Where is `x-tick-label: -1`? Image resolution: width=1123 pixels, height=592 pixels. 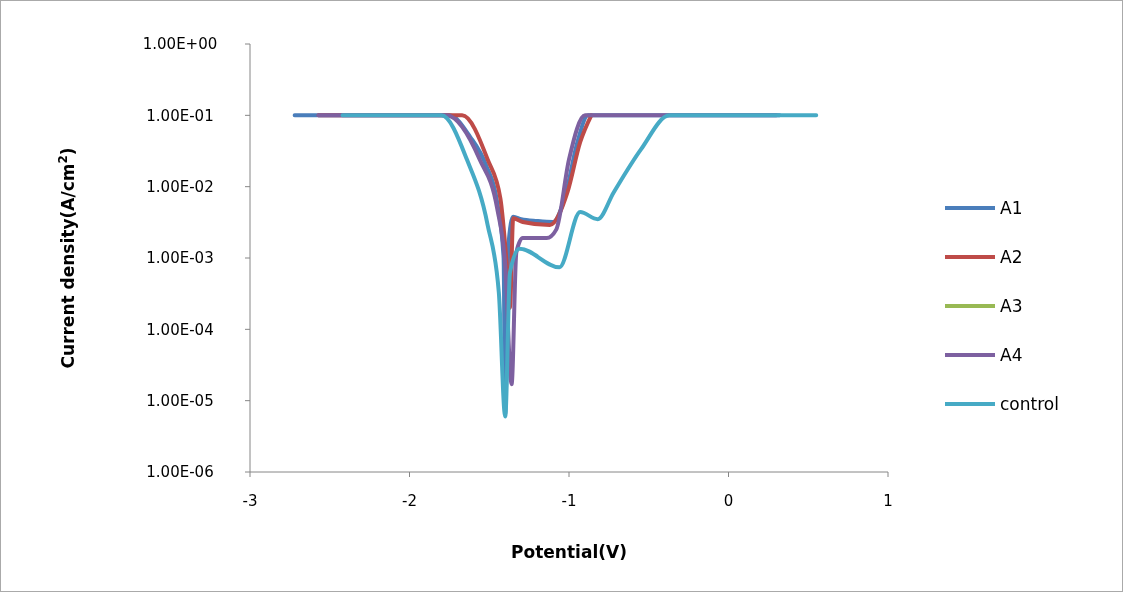
x-tick-label: -1 is located at coordinates (569, 501).